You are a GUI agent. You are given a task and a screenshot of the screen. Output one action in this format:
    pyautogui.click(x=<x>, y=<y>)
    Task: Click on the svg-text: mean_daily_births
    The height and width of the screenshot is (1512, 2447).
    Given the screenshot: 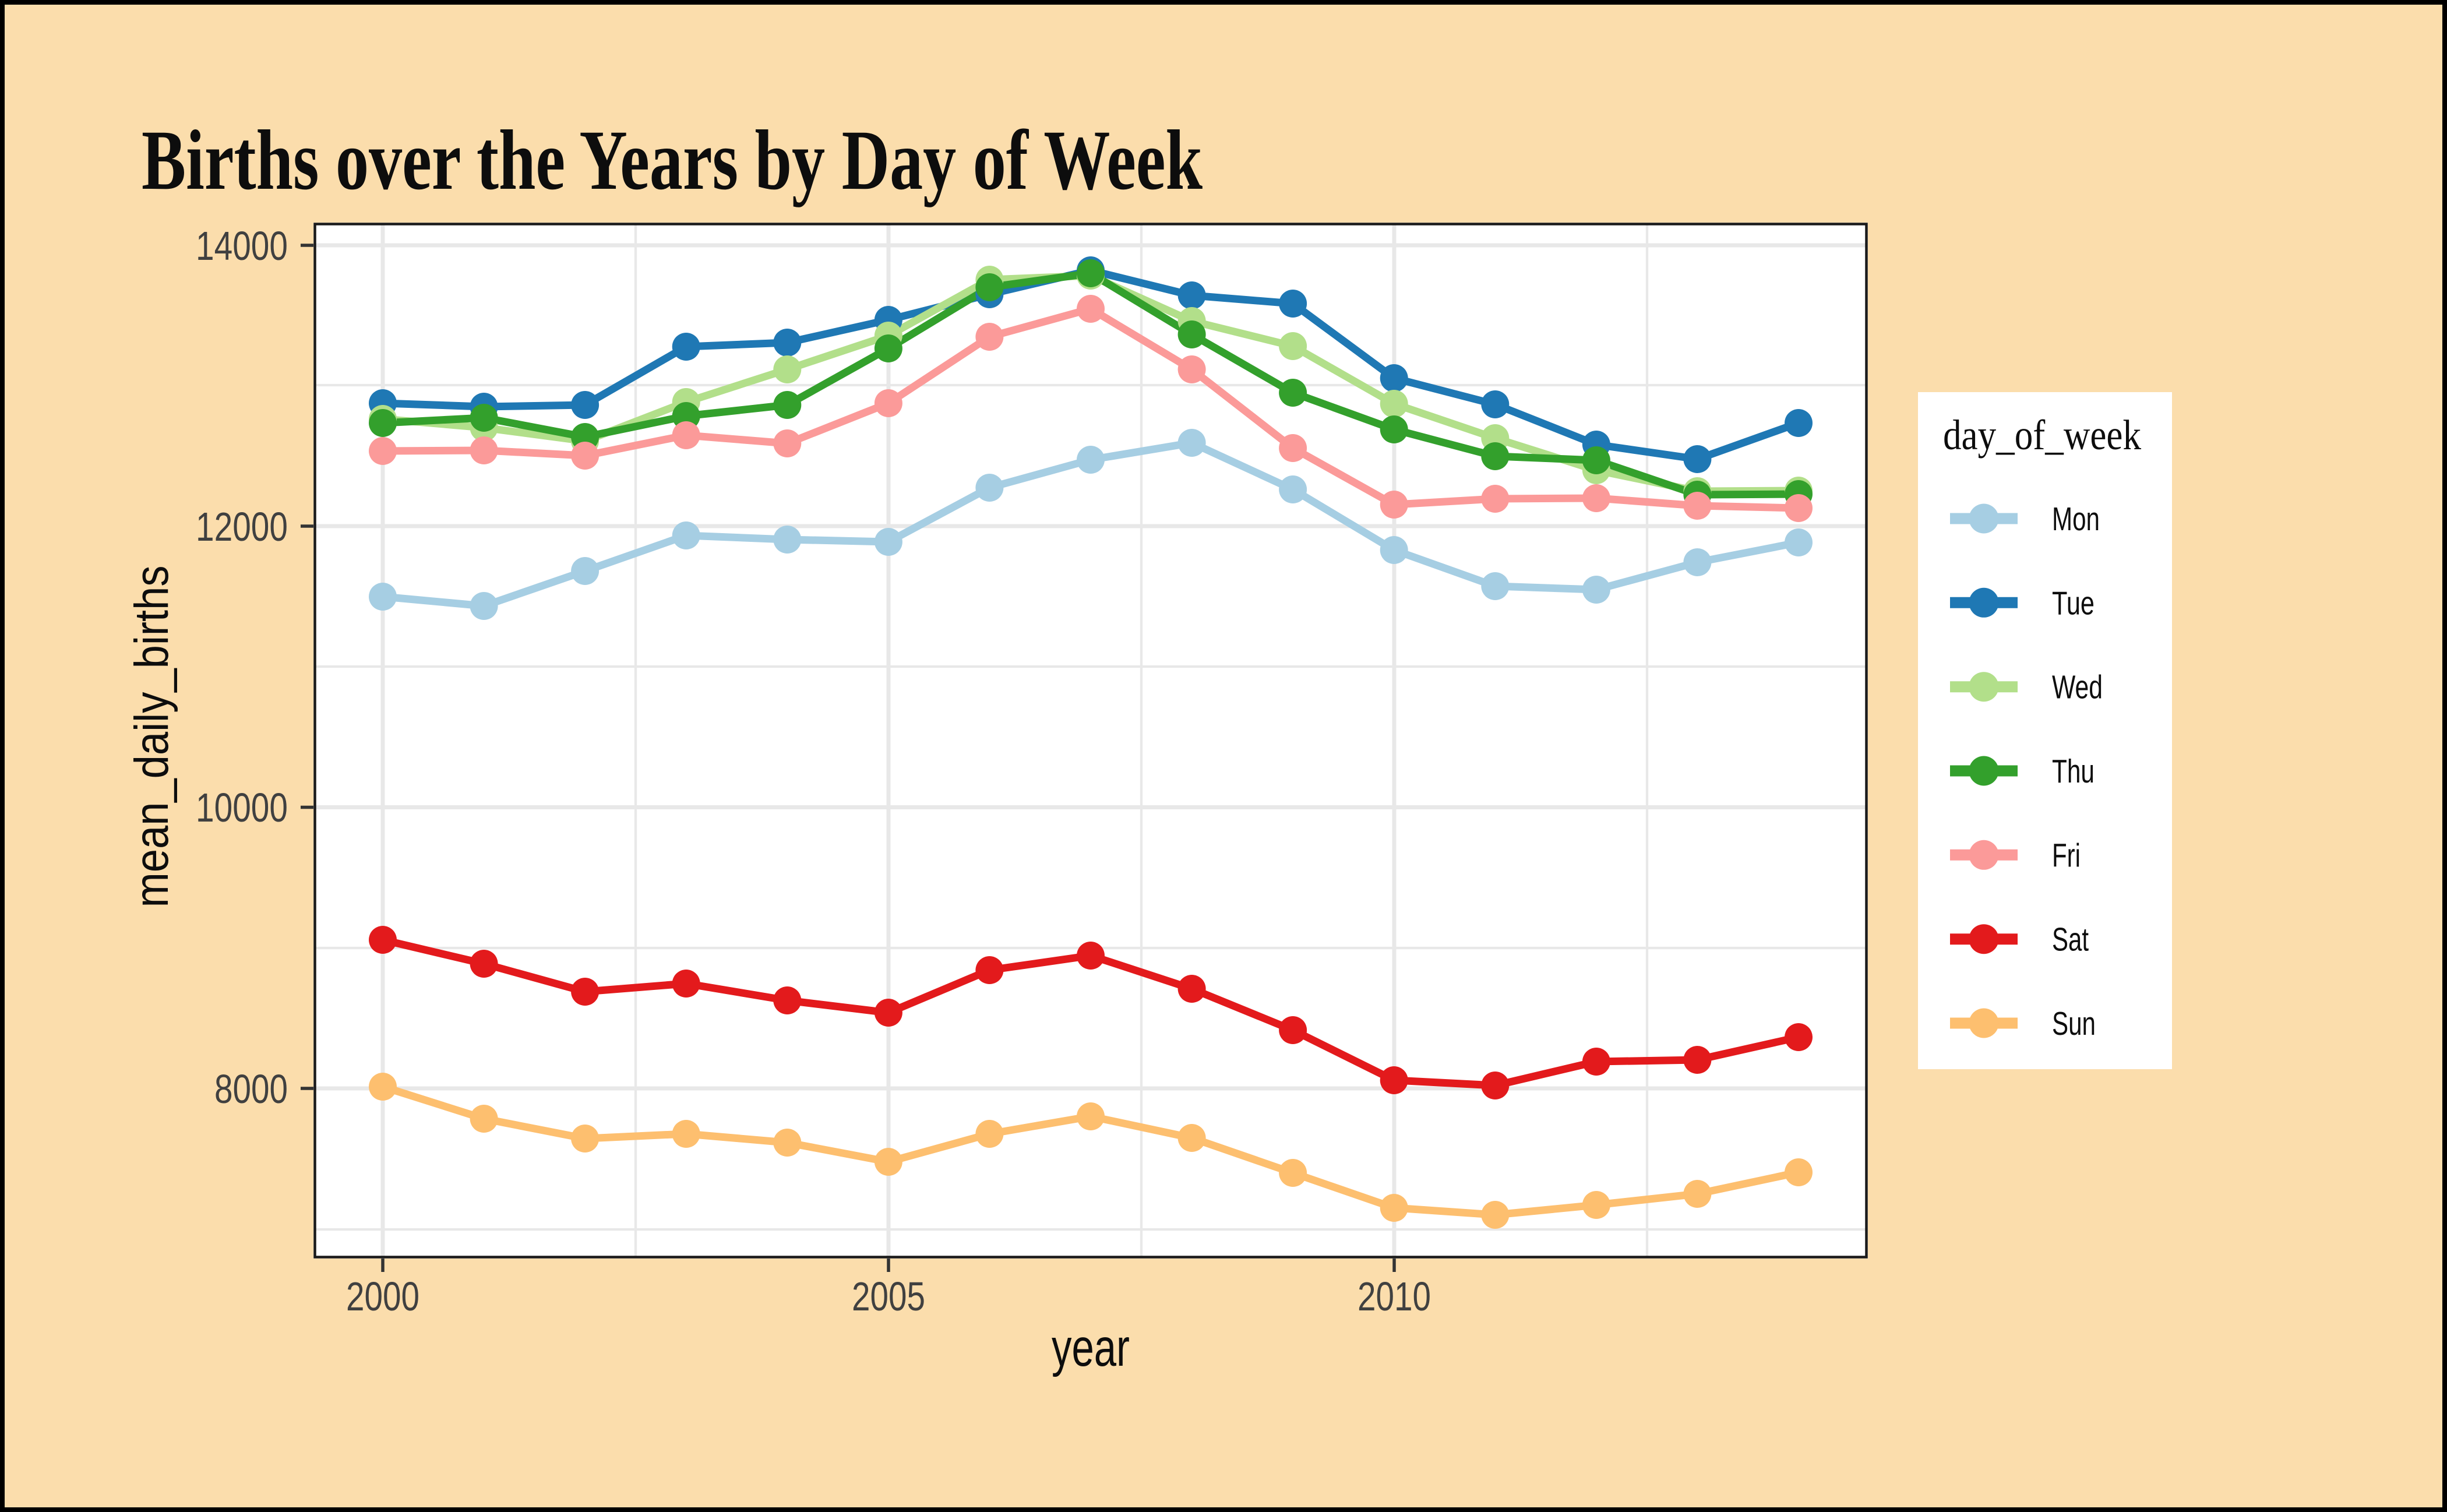 What is the action you would take?
    pyautogui.click(x=151, y=737)
    